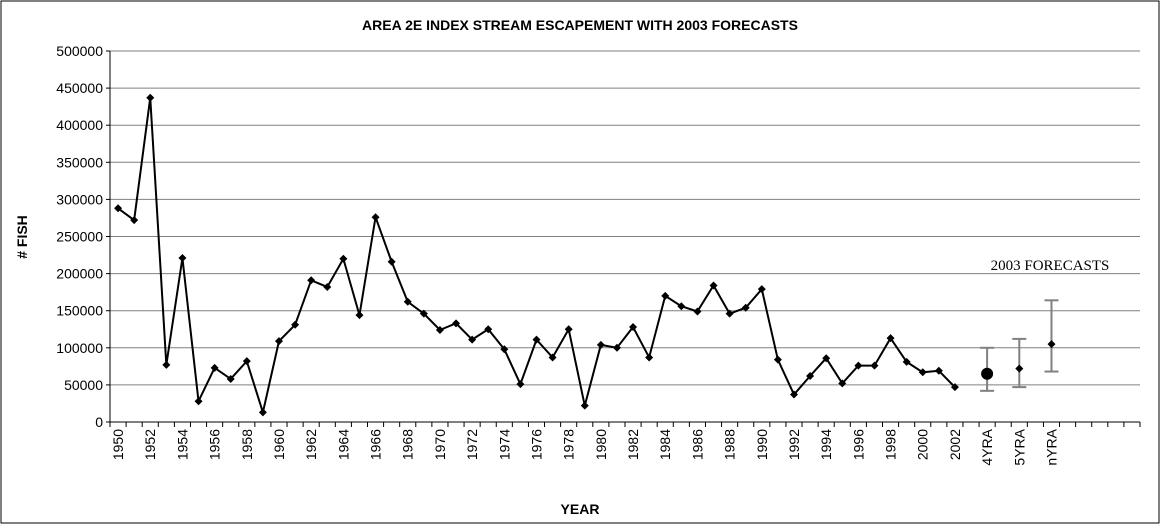 This screenshot has width=1161, height=525. Describe the element at coordinates (601, 444) in the screenshot. I see `x-tick-label: 1980` at that location.